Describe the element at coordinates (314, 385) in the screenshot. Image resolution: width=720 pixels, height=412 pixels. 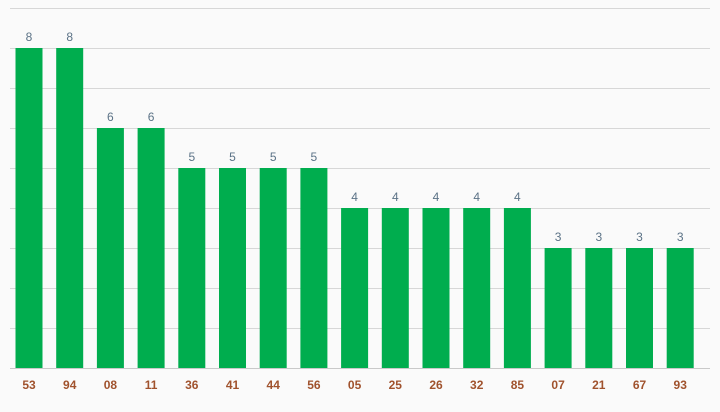
I see `x-tick-label-56: 56` at that location.